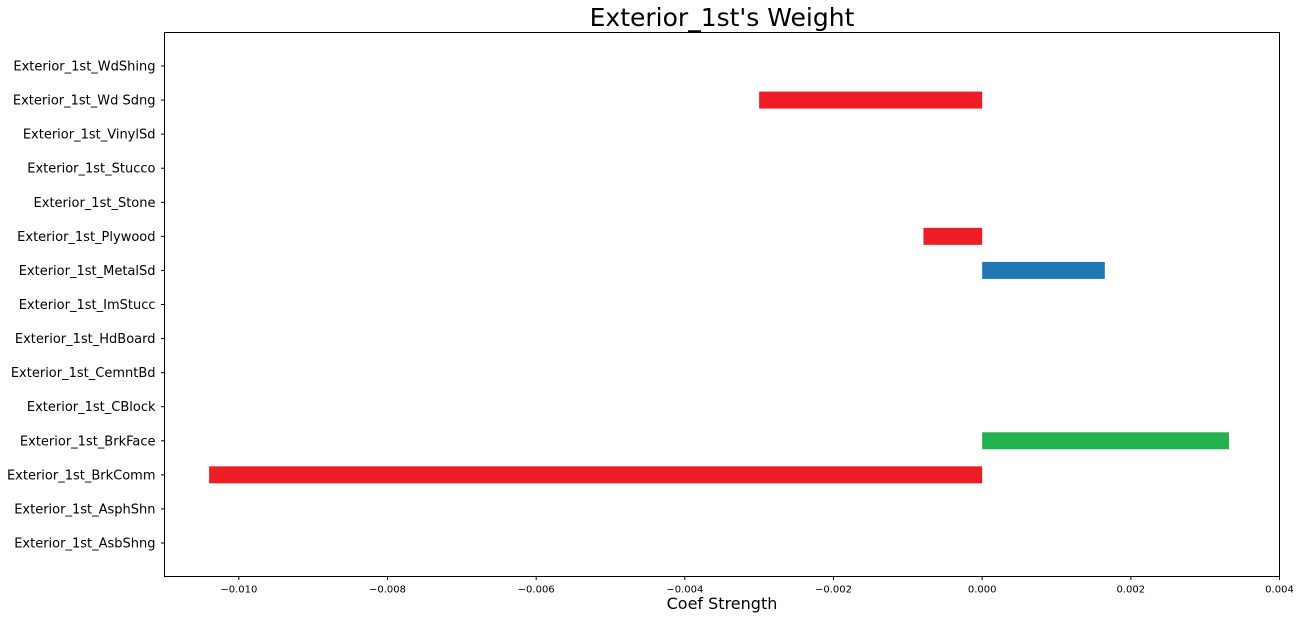  What do you see at coordinates (722, 603) in the screenshot?
I see `x-axis-label: Coef Strength` at bounding box center [722, 603].